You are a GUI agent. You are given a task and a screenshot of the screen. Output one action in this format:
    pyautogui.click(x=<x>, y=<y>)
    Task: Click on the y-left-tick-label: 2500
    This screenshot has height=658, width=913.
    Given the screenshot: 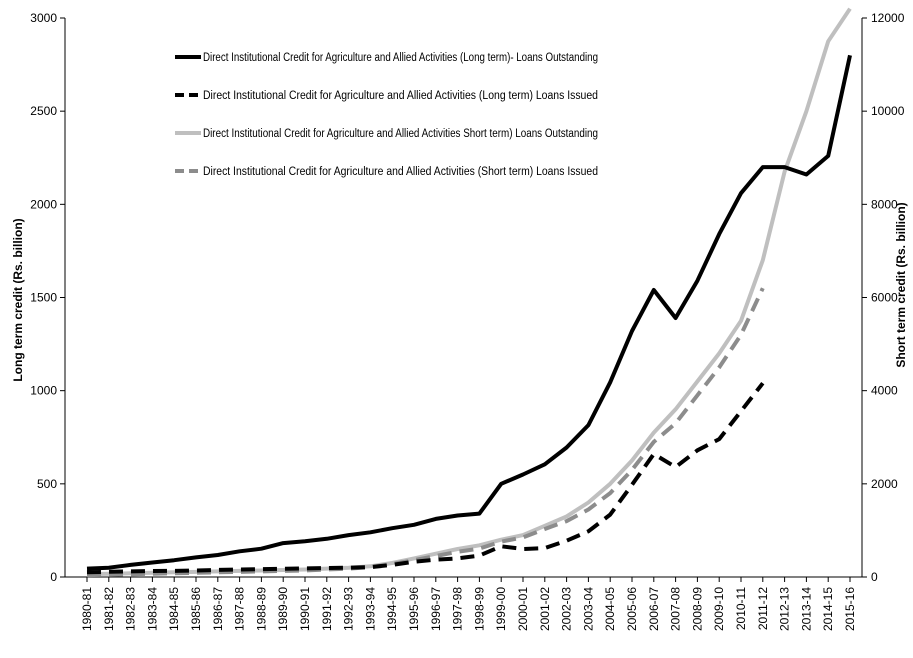 What is the action you would take?
    pyautogui.click(x=43, y=111)
    